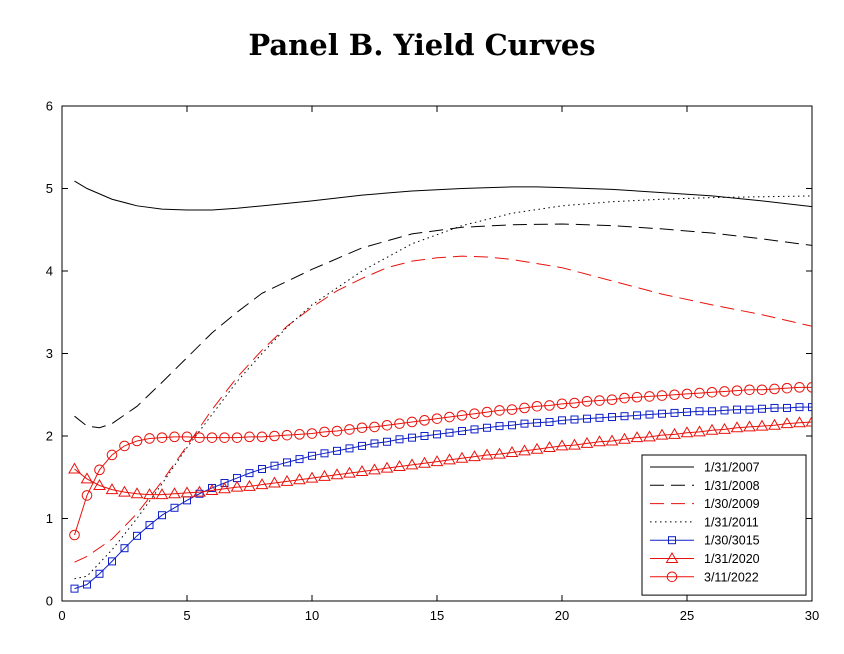  Describe the element at coordinates (49, 601) in the screenshot. I see `y-tick-label: 0` at that location.